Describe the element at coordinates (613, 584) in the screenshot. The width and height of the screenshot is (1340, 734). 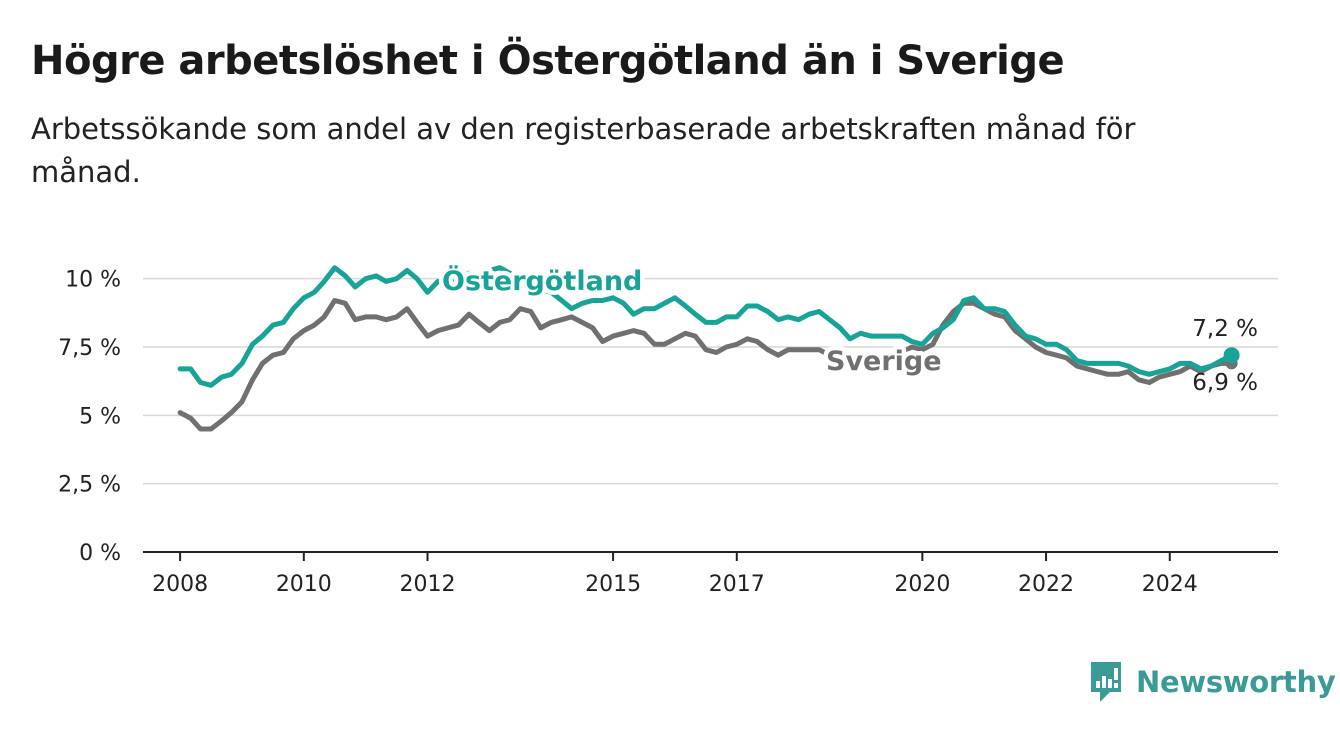
I see `x-tick-label: 2015` at that location.